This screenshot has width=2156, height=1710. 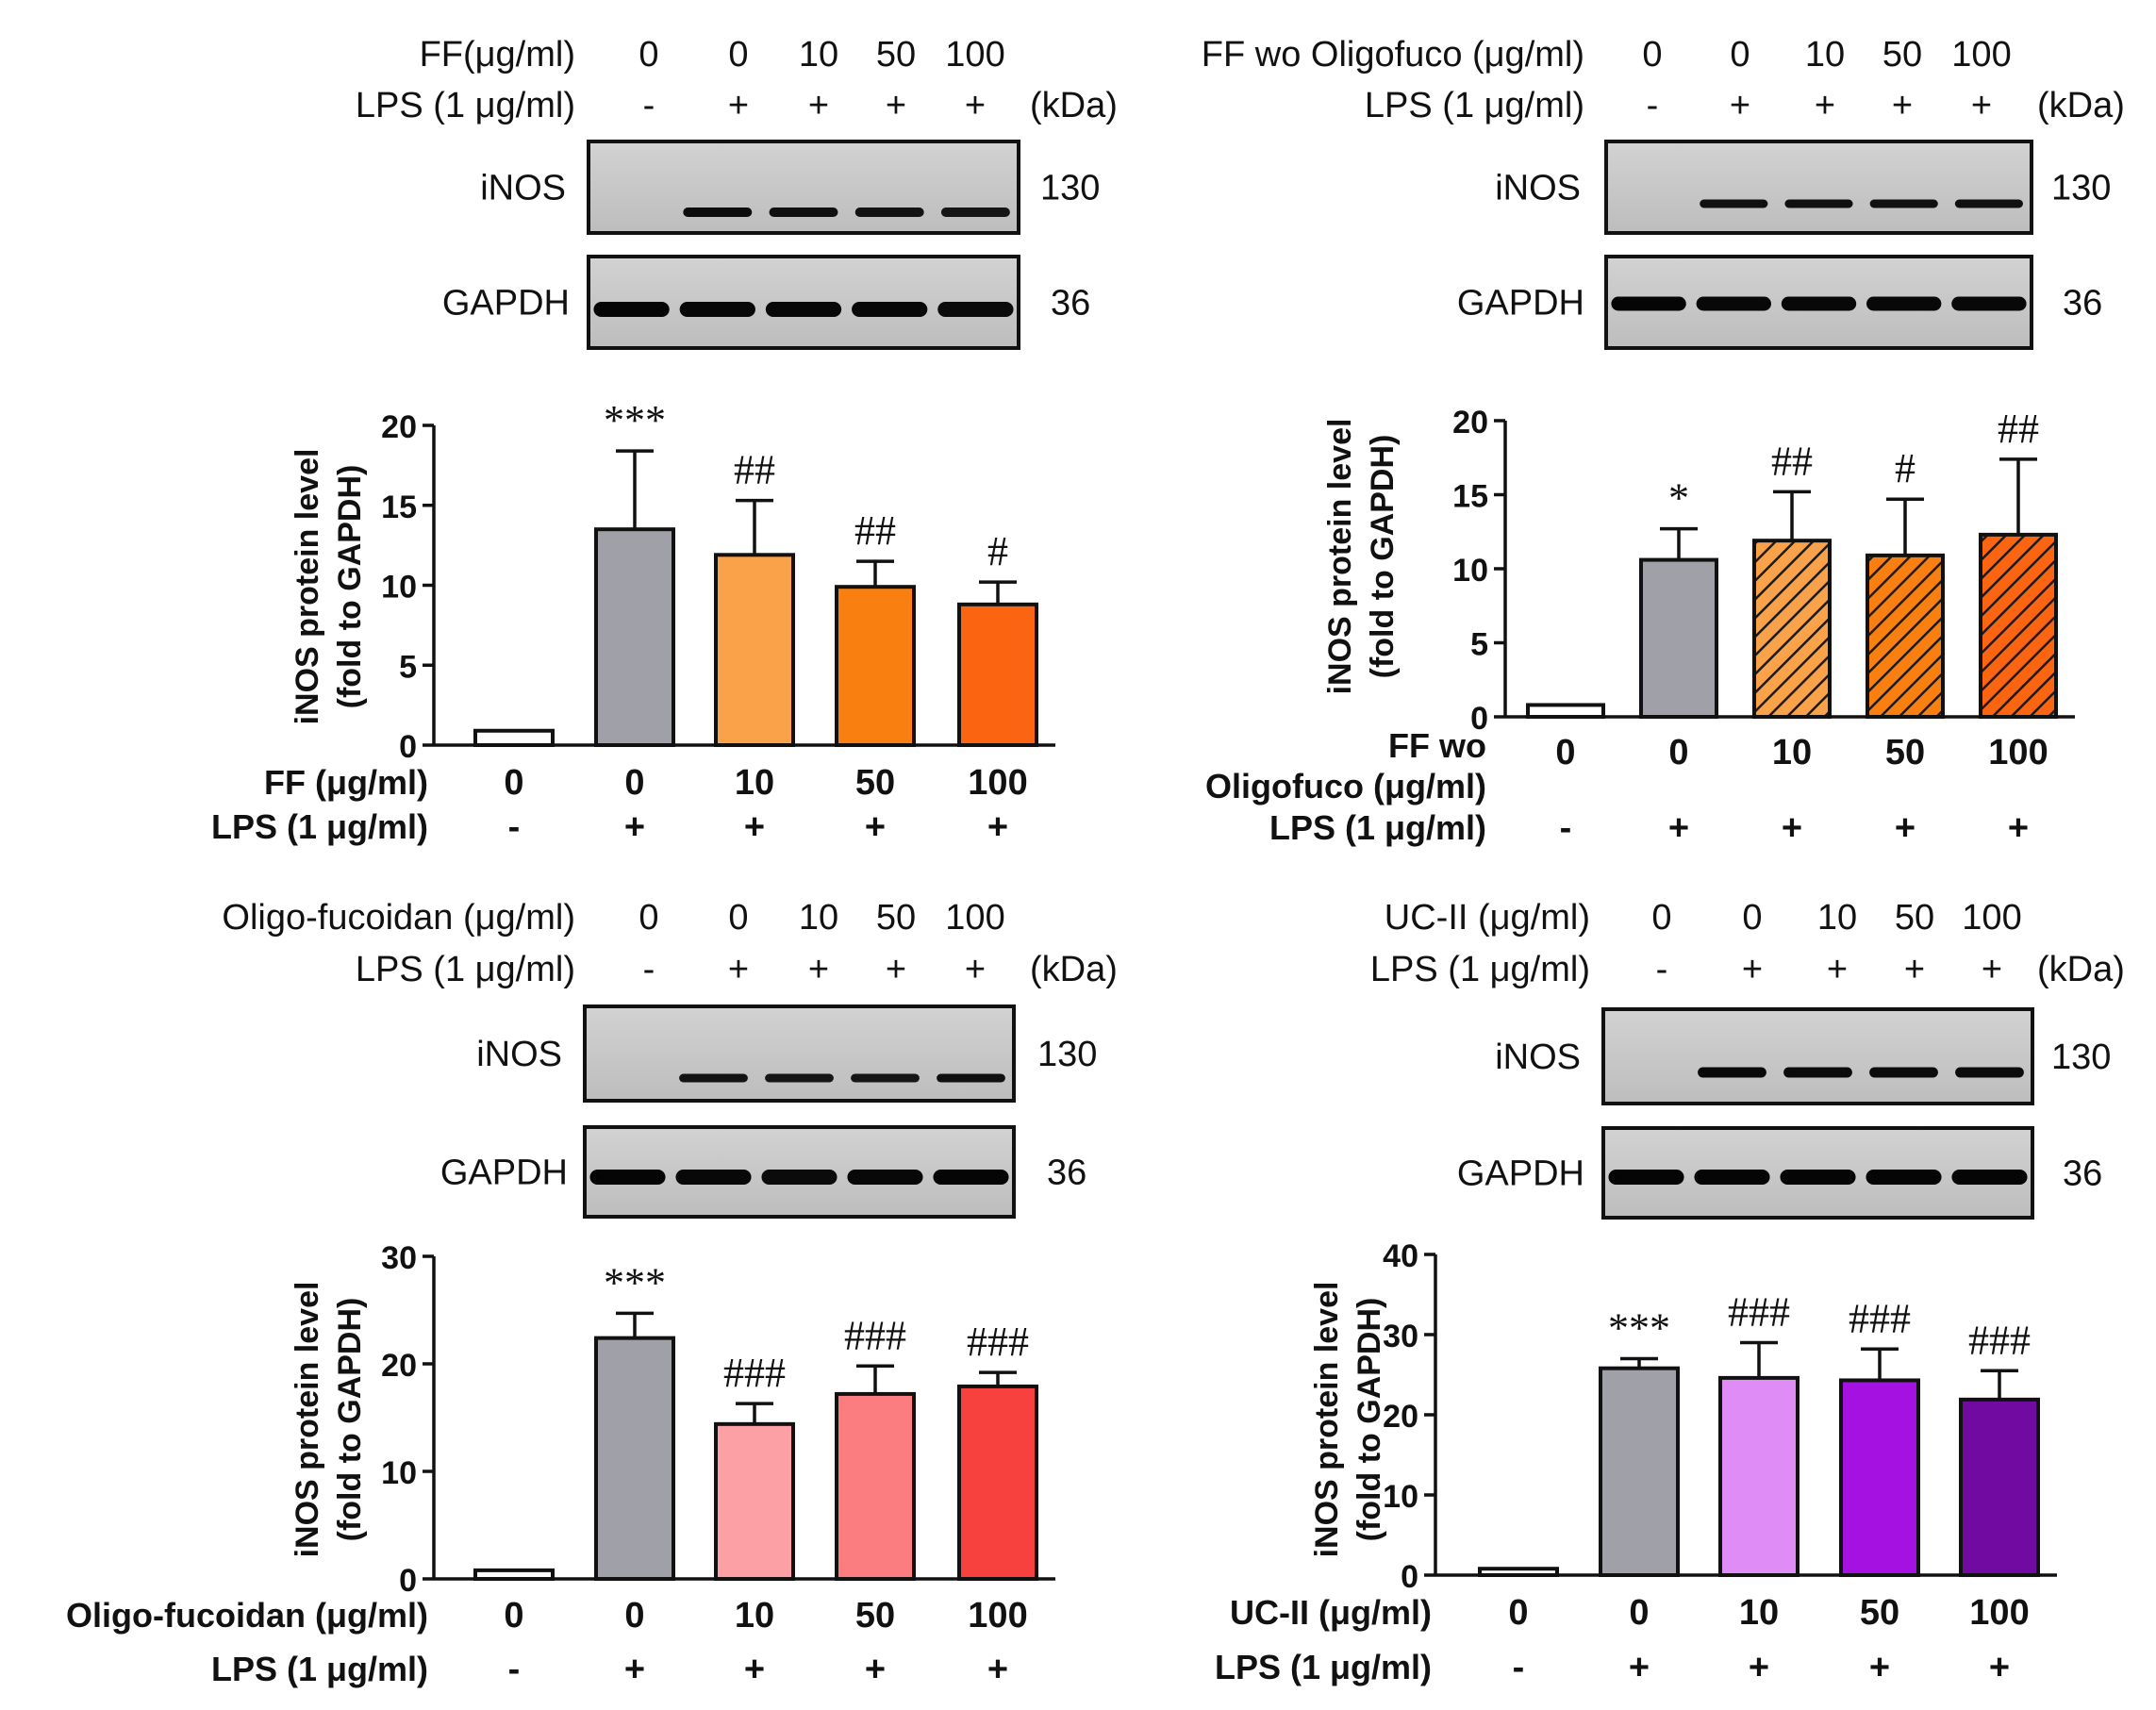 What do you see at coordinates (498, 55) in the screenshot?
I see `blot-treatment-label: FF(μg/ml)` at bounding box center [498, 55].